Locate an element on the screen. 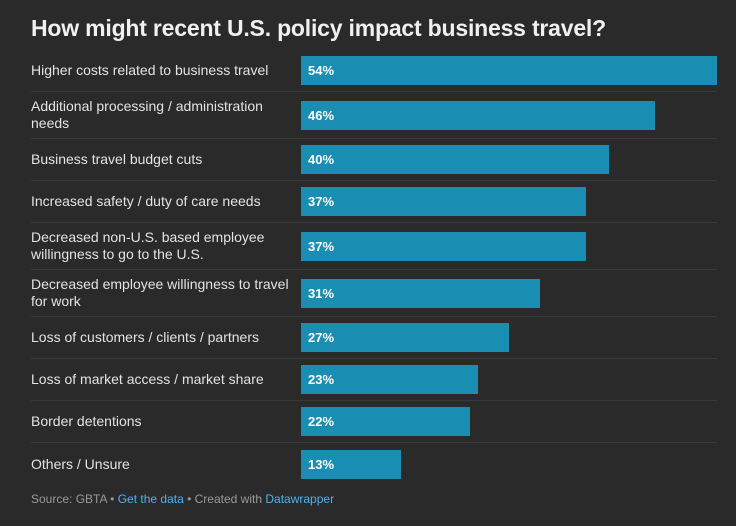 This screenshot has height=526, width=736. bar-area: 40% is located at coordinates (509, 159).